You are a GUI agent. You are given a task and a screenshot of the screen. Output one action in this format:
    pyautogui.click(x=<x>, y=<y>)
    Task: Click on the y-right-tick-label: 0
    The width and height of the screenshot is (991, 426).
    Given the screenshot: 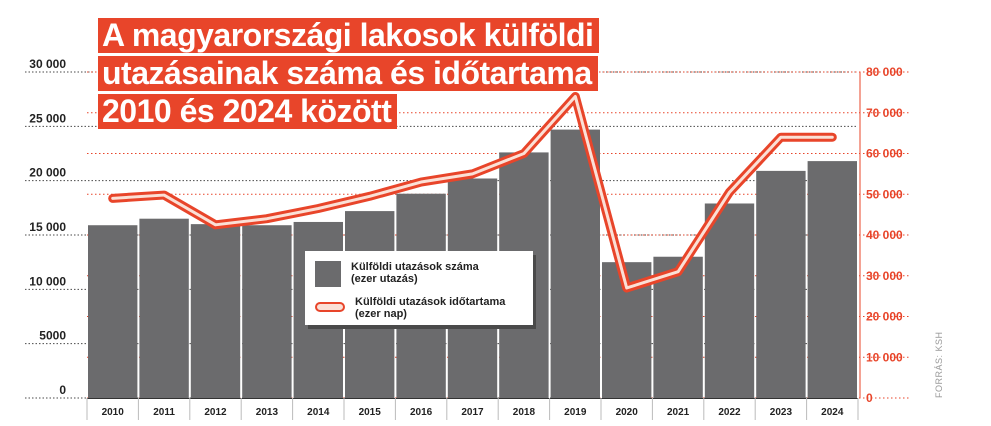 What is the action you would take?
    pyautogui.click(x=869, y=398)
    